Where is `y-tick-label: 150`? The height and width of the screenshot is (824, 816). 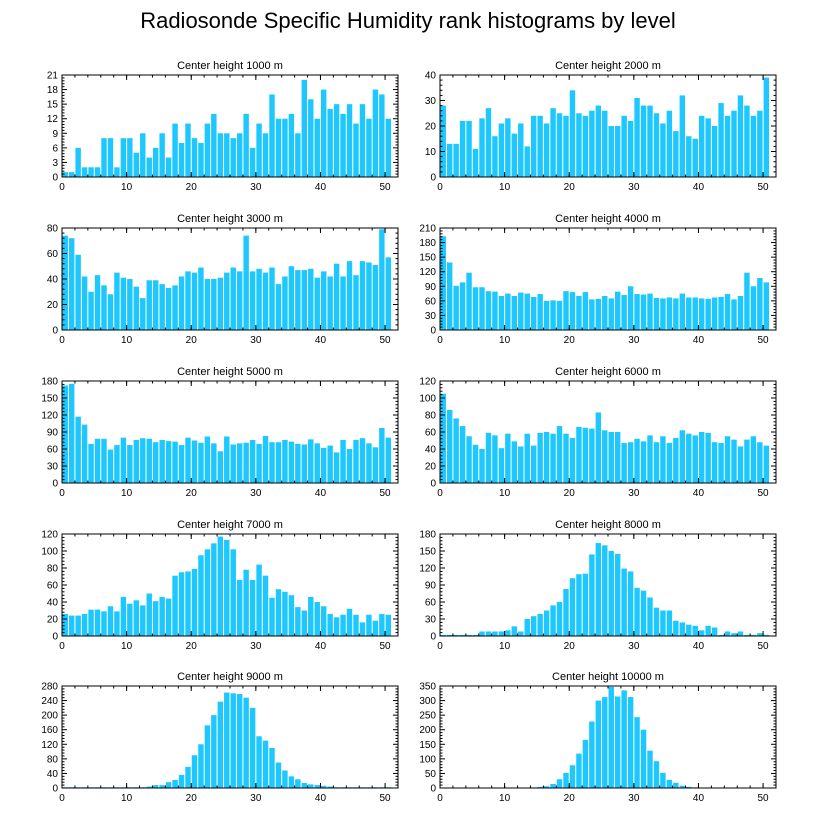
y-tick-label: 150 is located at coordinates (427, 552).